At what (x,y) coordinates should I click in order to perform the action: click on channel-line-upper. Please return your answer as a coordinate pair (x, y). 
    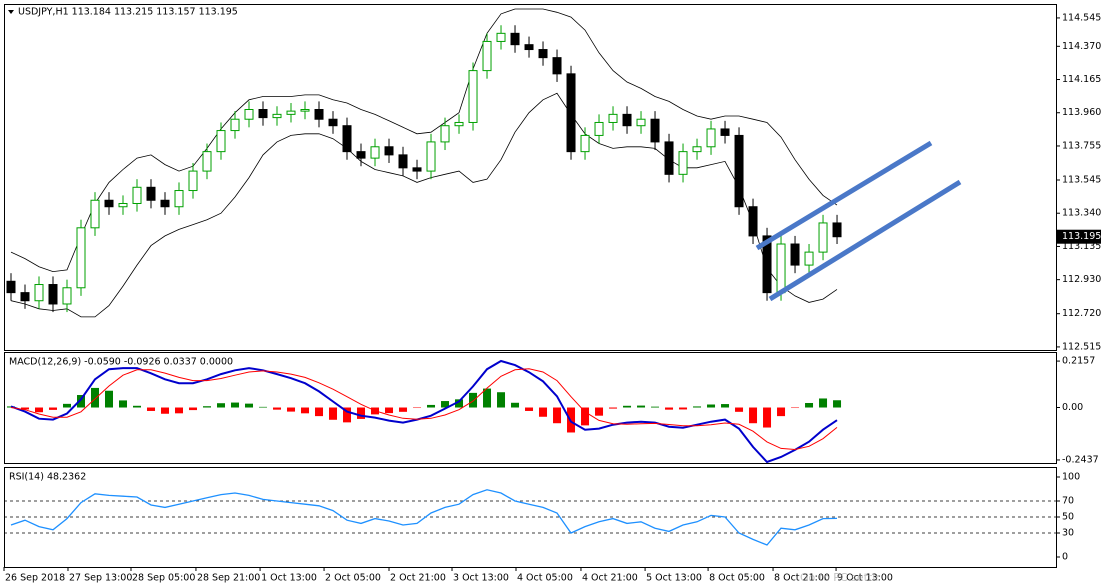
    Looking at the image, I should click on (844, 195).